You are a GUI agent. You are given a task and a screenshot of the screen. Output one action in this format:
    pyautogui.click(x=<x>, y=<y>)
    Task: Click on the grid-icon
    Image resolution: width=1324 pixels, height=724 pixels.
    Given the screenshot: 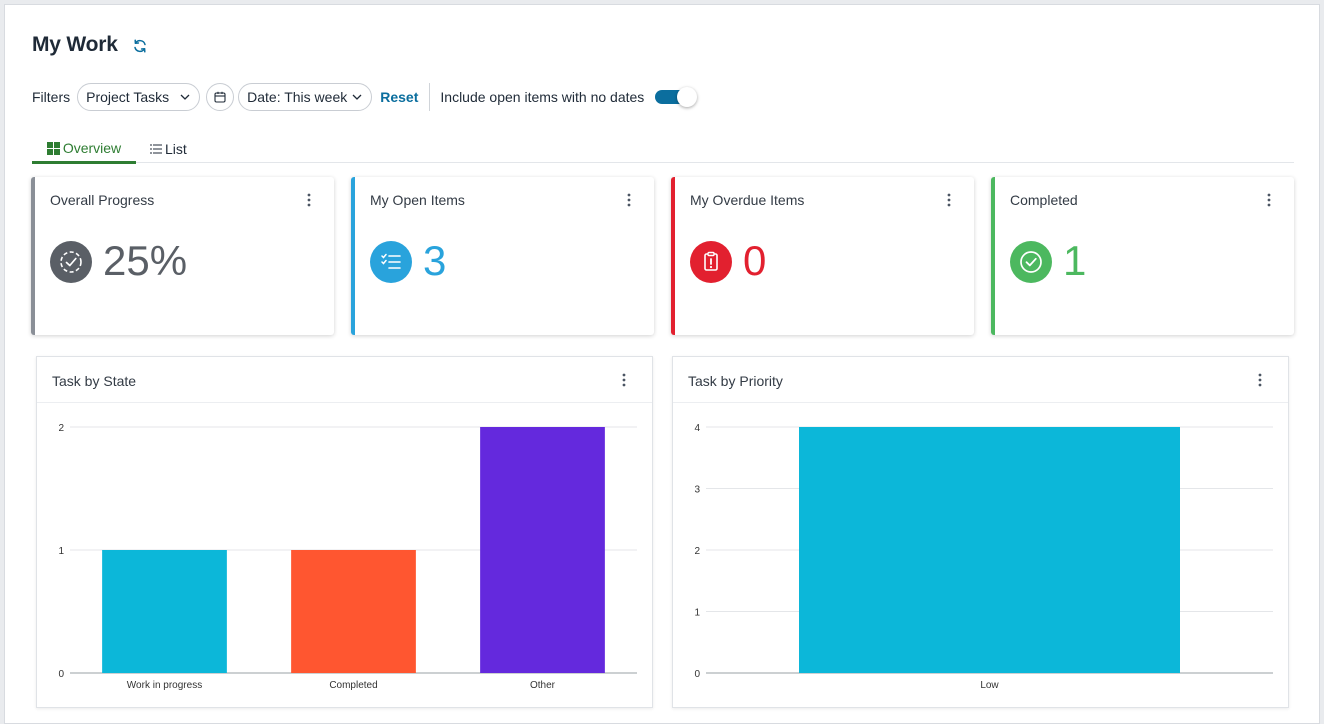 What is the action you would take?
    pyautogui.click(x=53, y=148)
    